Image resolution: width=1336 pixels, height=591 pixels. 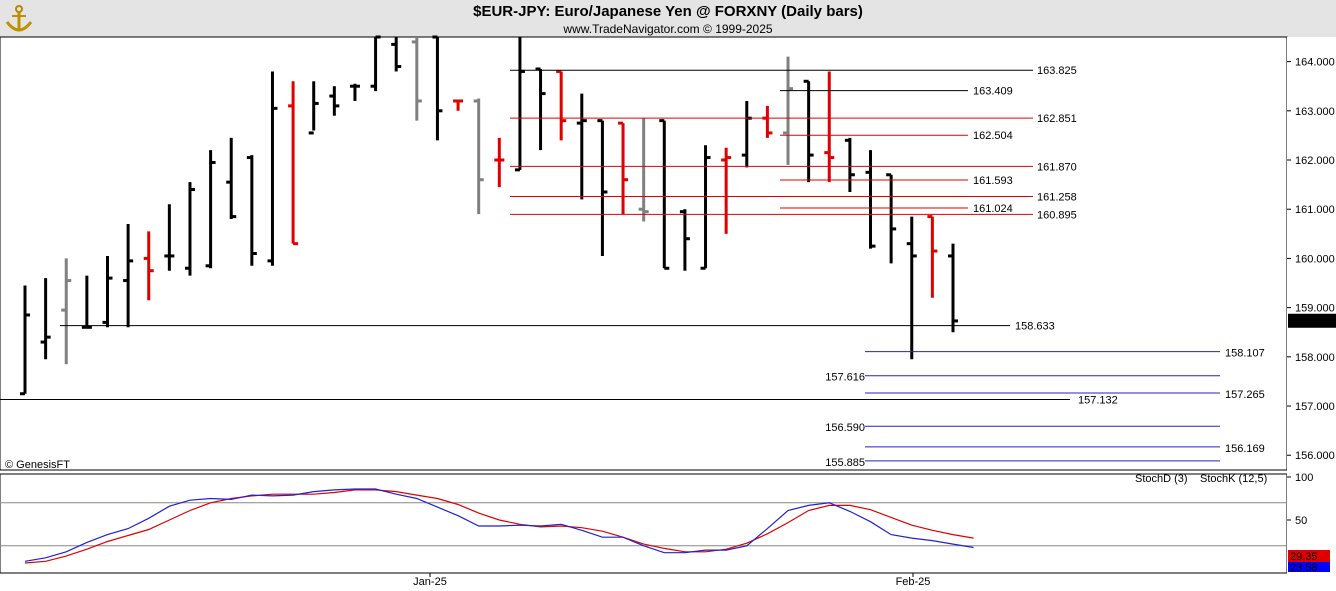 What do you see at coordinates (1057, 198) in the screenshot?
I see `level-label: 161.258` at bounding box center [1057, 198].